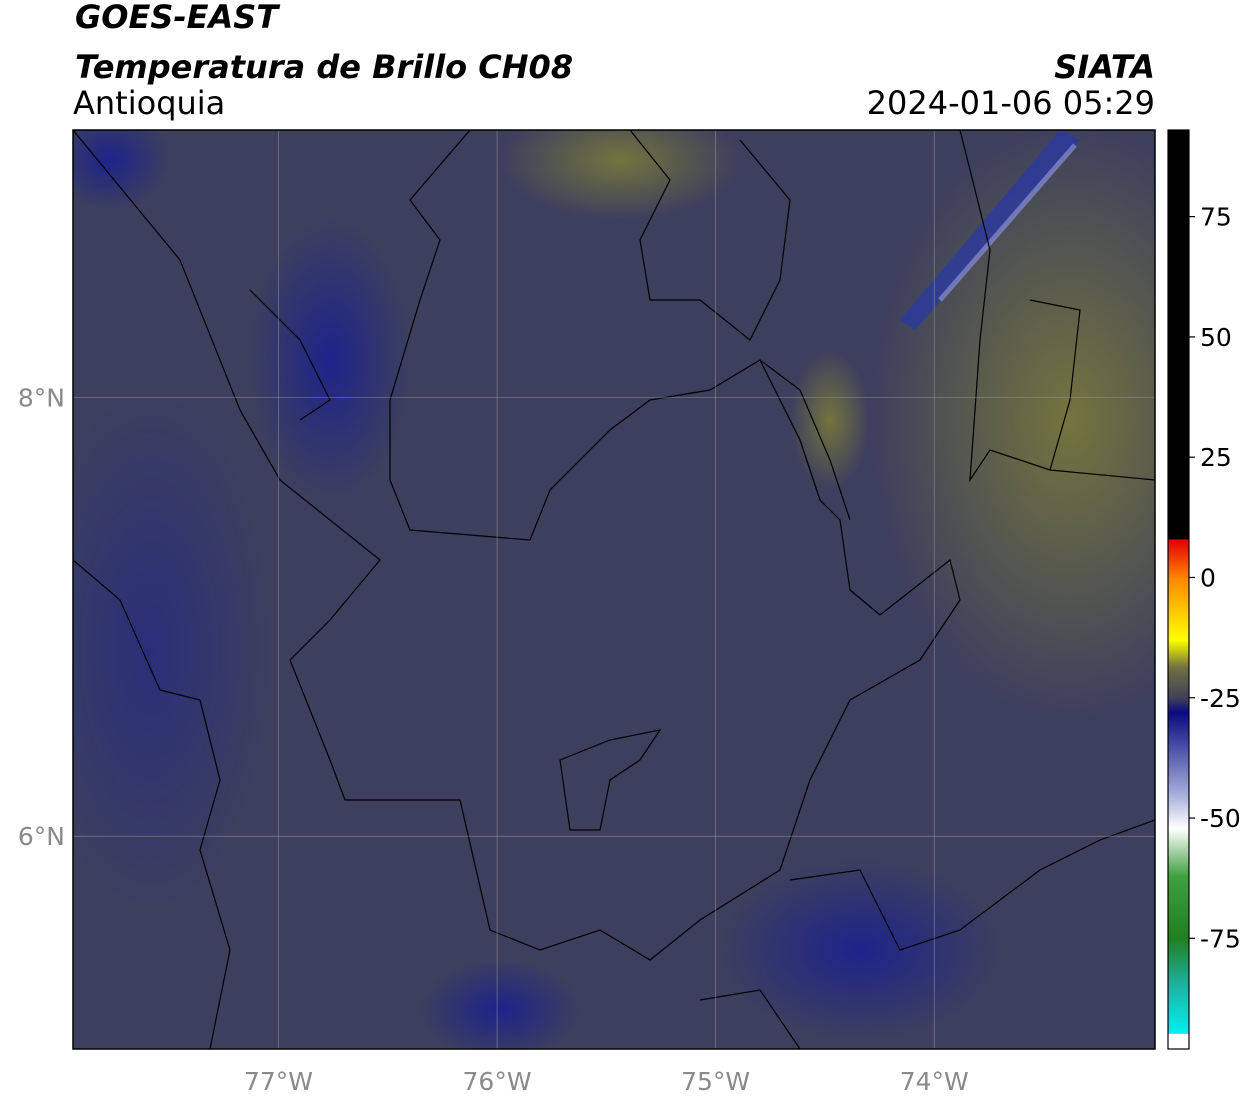 The width and height of the screenshot is (1252, 1104). What do you see at coordinates (1220, 938) in the screenshot?
I see `colorbar-tick-label: -75` at bounding box center [1220, 938].